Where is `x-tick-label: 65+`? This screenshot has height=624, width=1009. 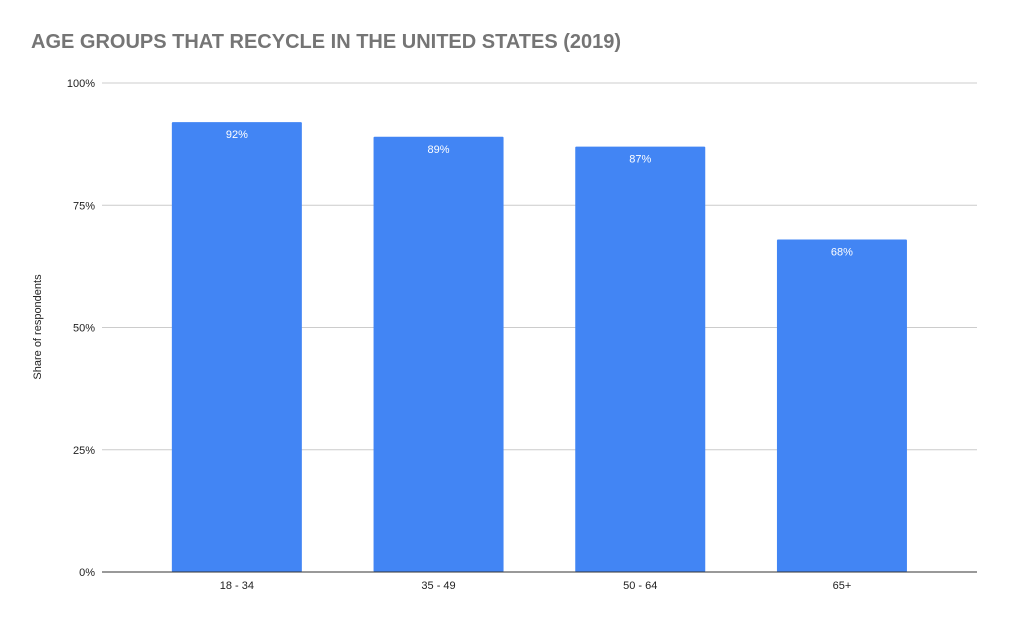
x-tick-label: 65+ is located at coordinates (842, 586).